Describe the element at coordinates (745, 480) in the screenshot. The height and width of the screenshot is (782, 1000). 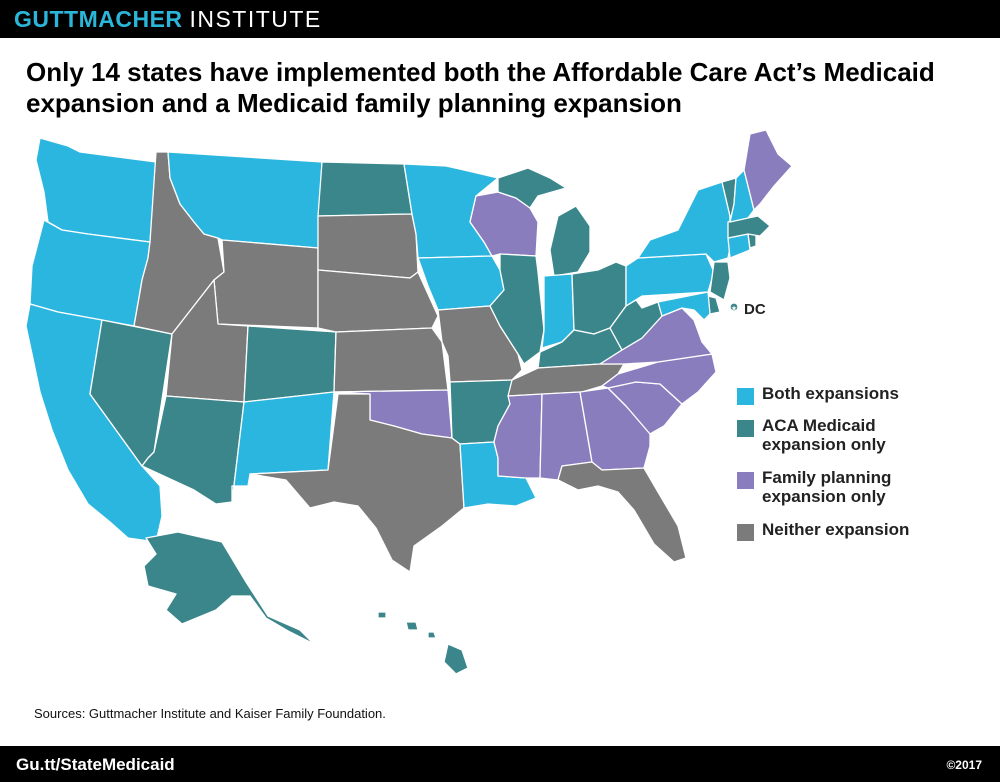
I see `legend-swatch-fp` at that location.